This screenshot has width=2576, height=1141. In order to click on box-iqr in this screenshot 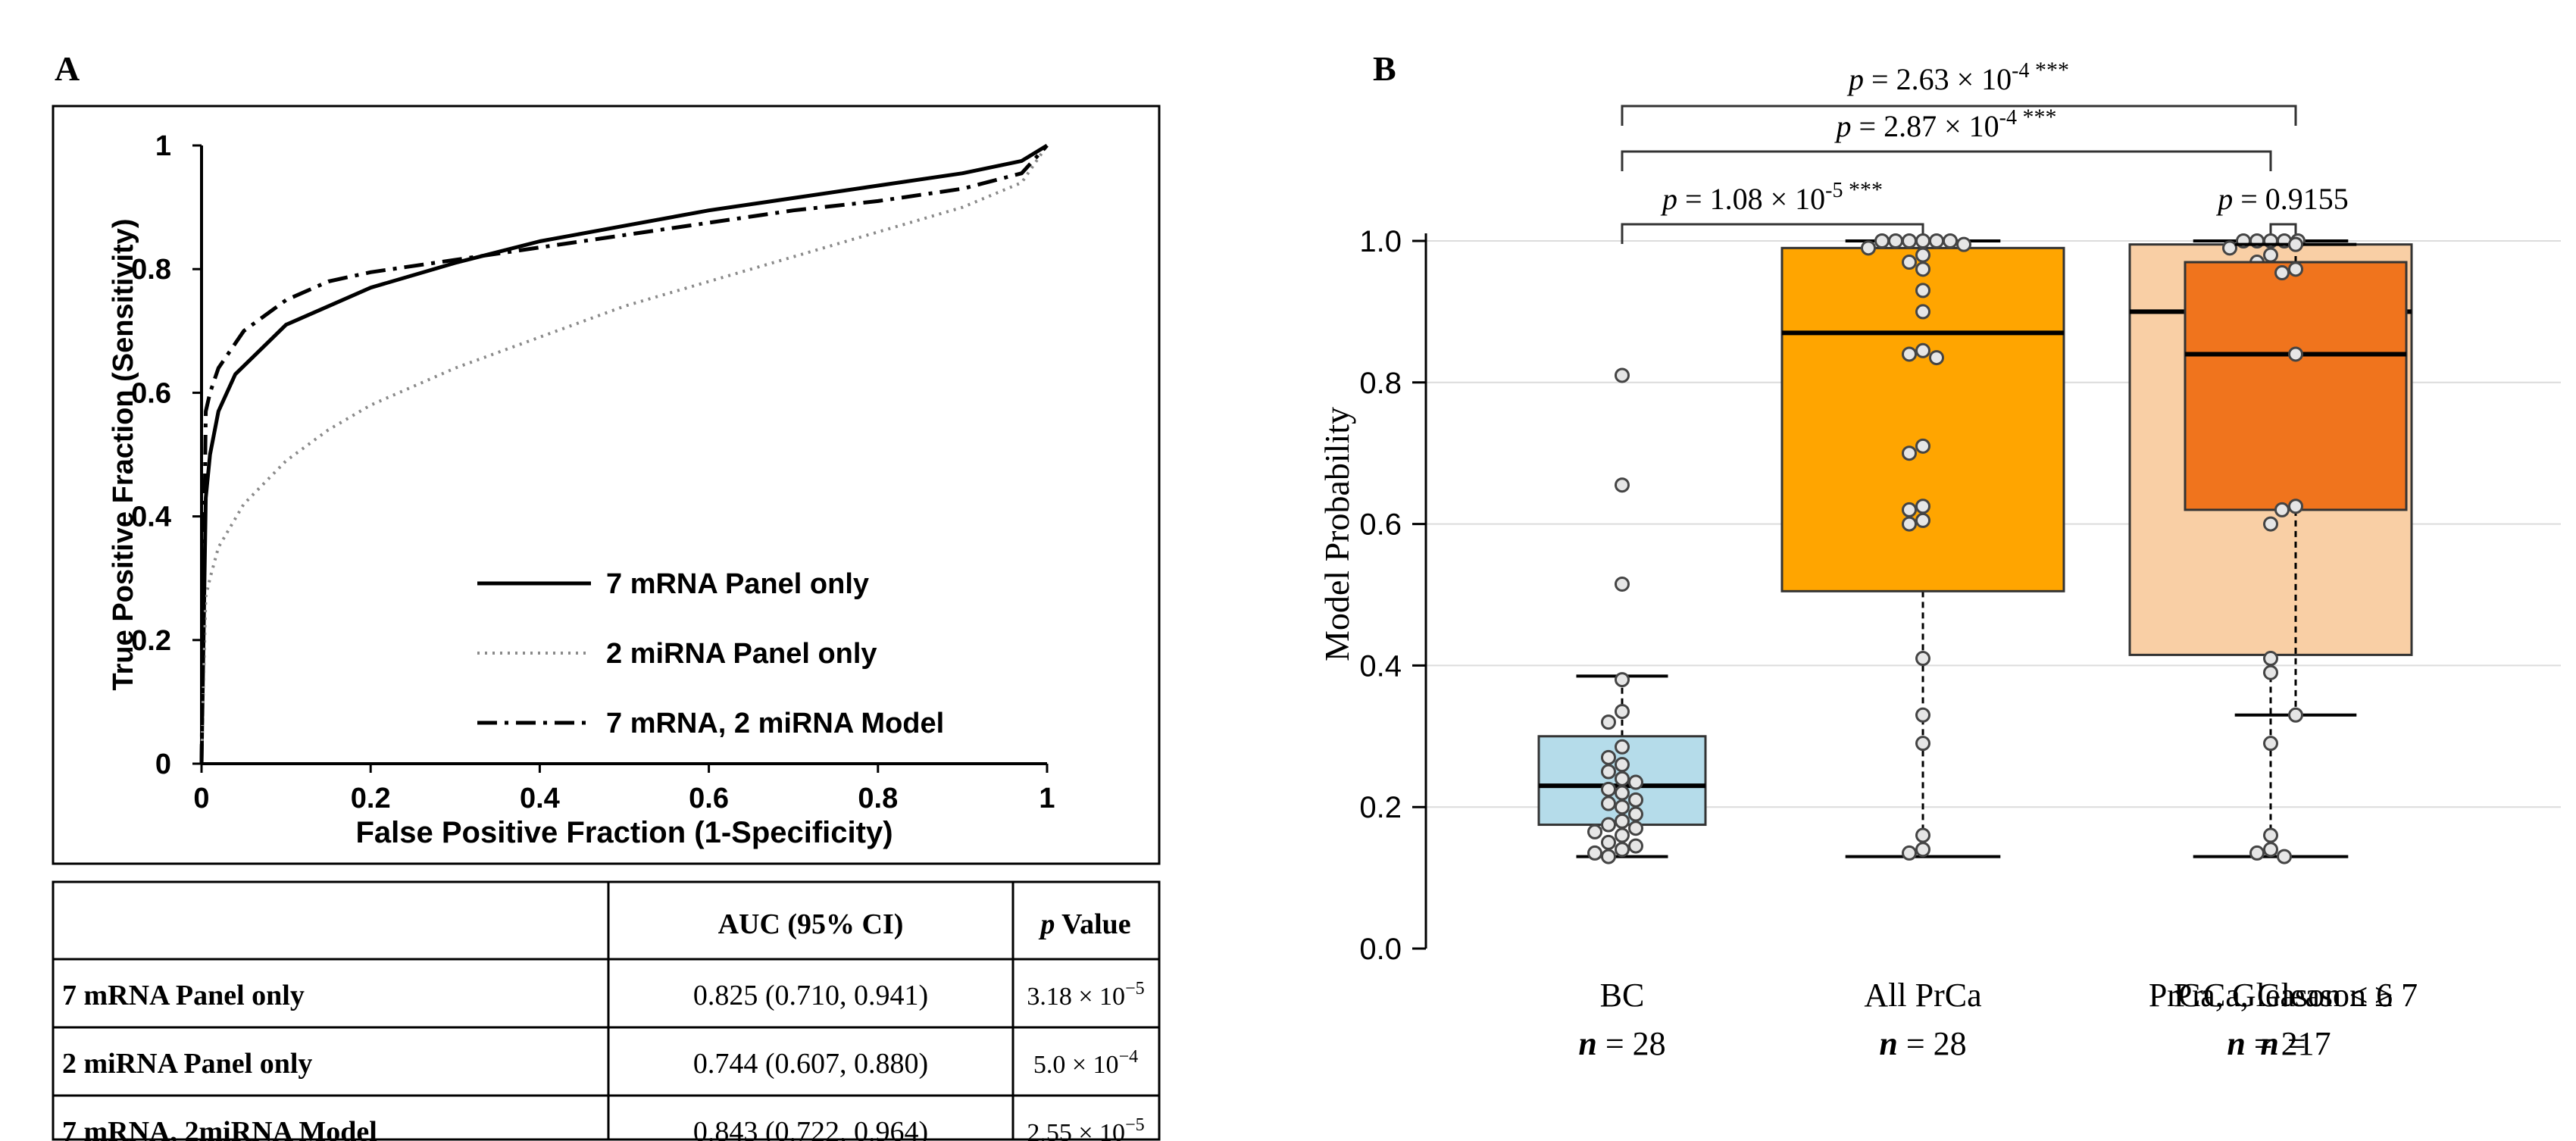, I will do `click(1922, 419)`.